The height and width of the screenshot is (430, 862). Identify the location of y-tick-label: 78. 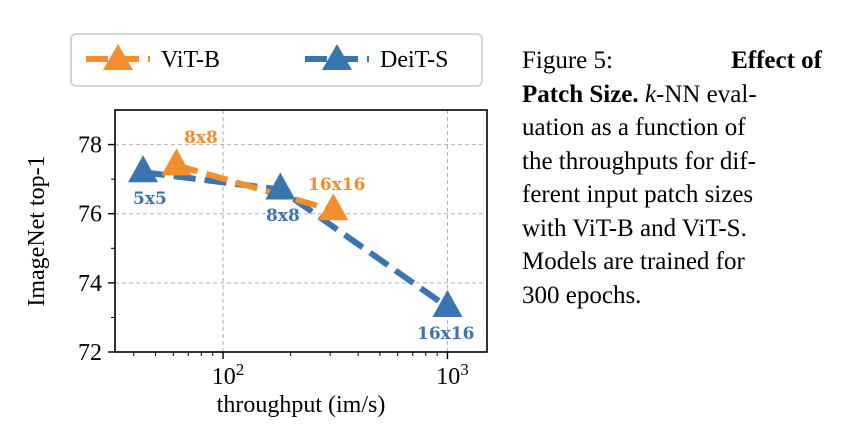
(90, 146).